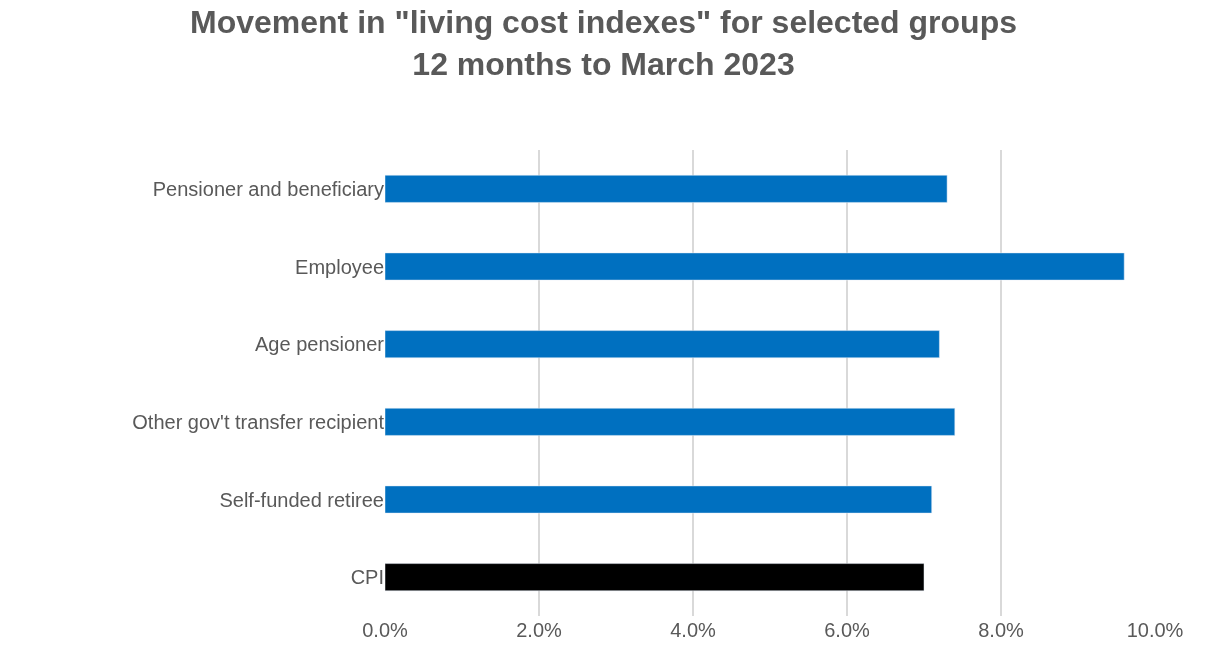 This screenshot has width=1207, height=666. What do you see at coordinates (258, 421) in the screenshot?
I see `y-tick-label: Other gov't transfer recipient` at bounding box center [258, 421].